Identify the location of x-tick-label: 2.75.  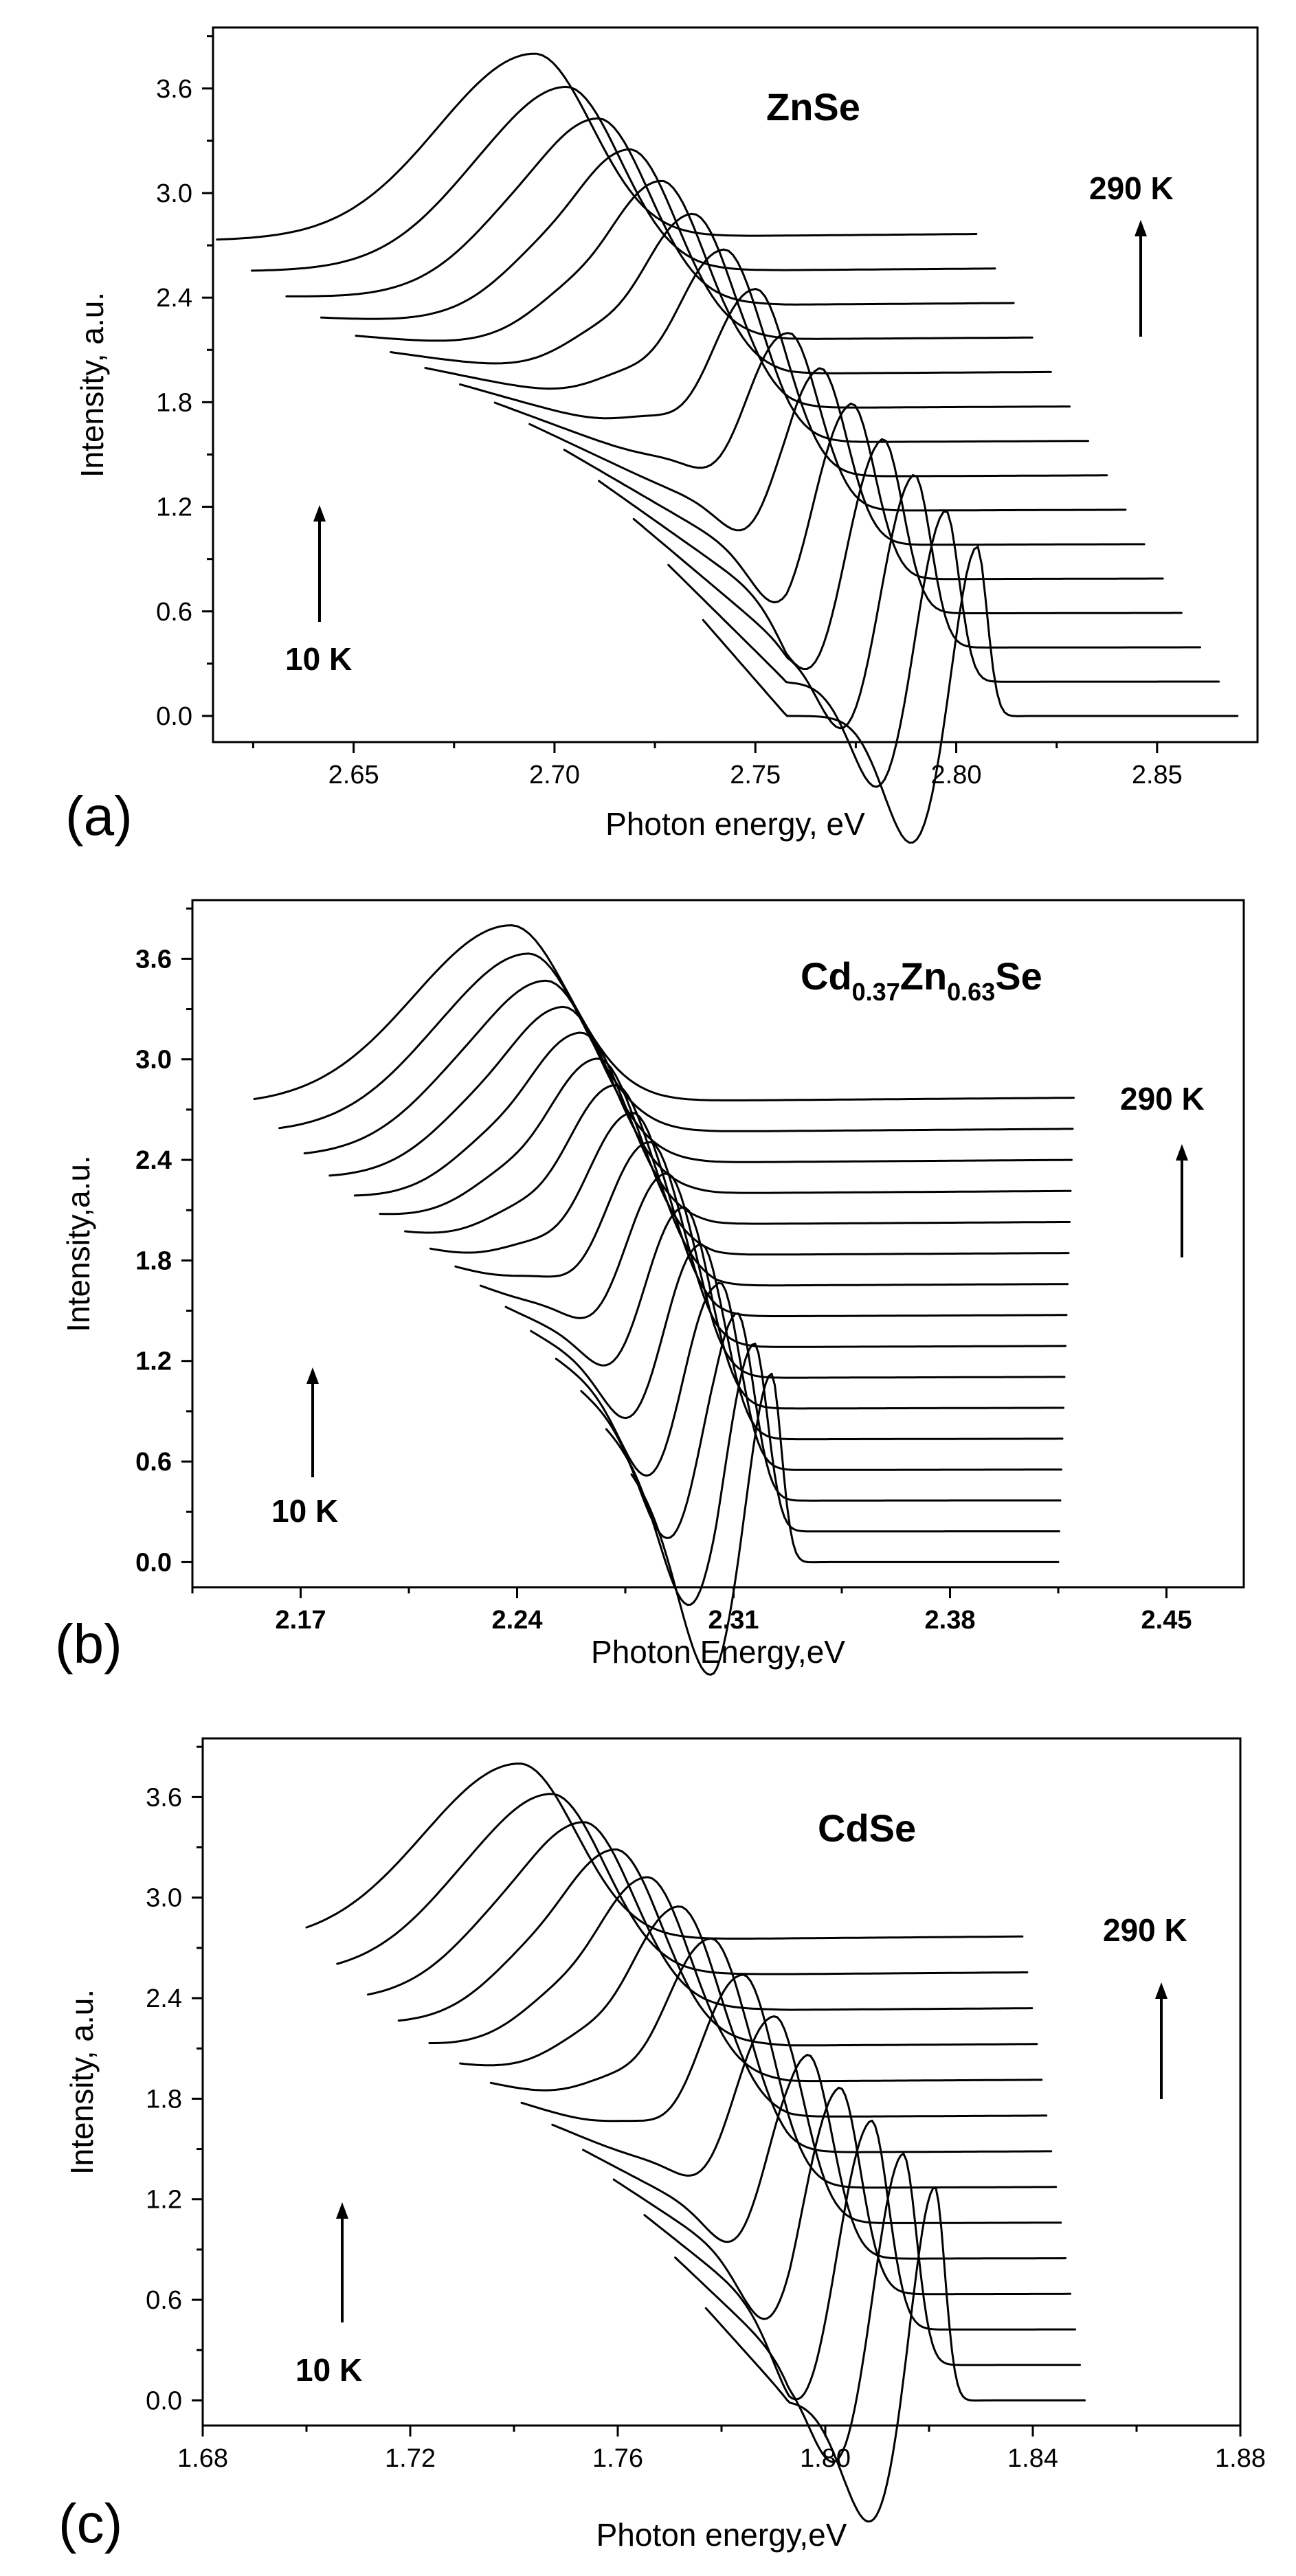
(755, 775).